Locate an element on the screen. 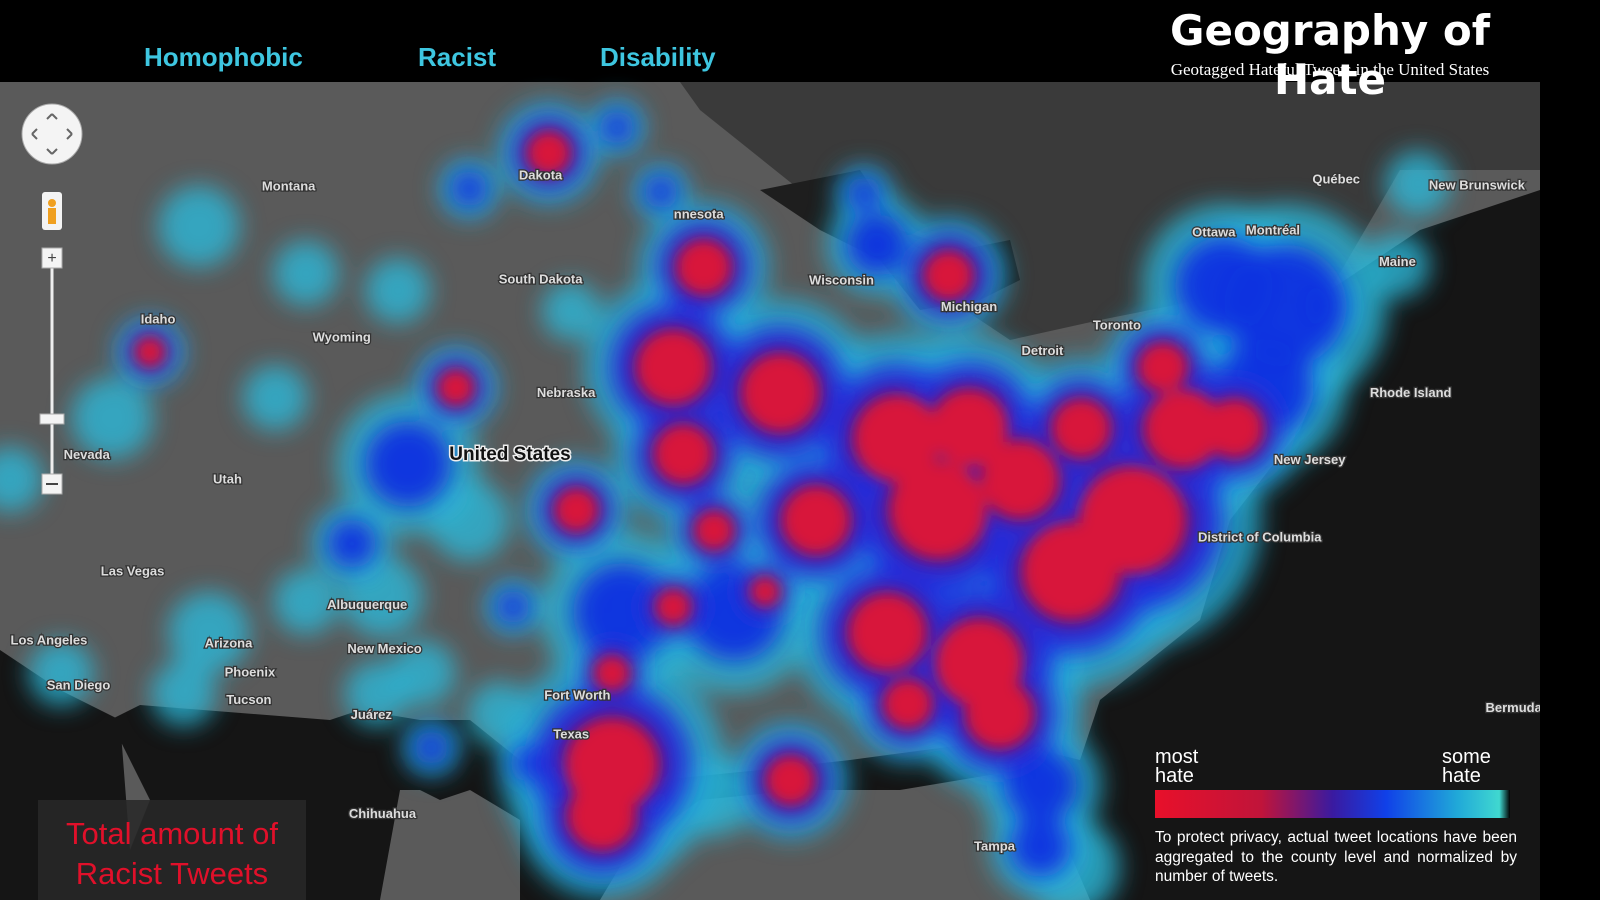  map-label: Bermuda is located at coordinates (1514, 707).